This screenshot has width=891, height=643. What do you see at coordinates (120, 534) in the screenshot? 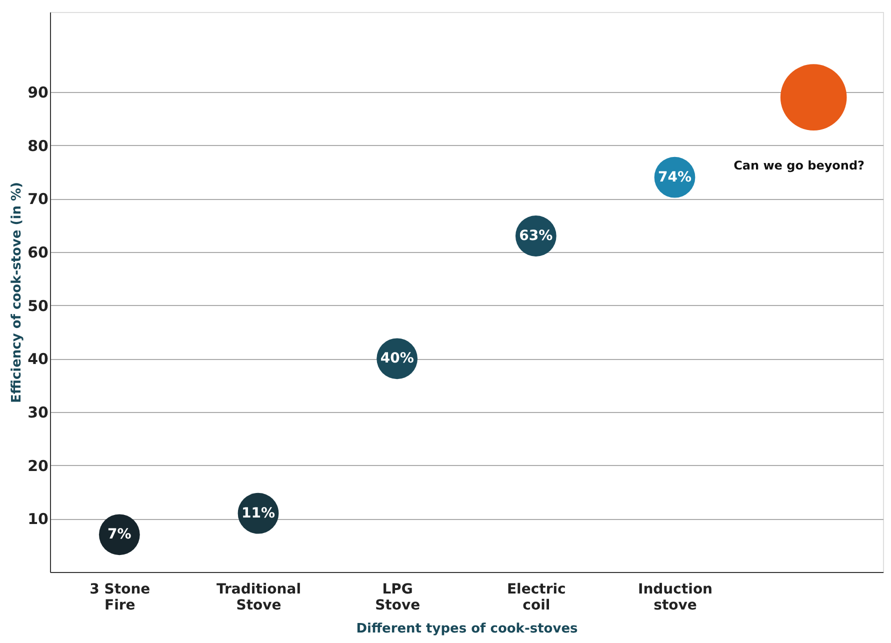
I see `data-label: 7%` at bounding box center [120, 534].